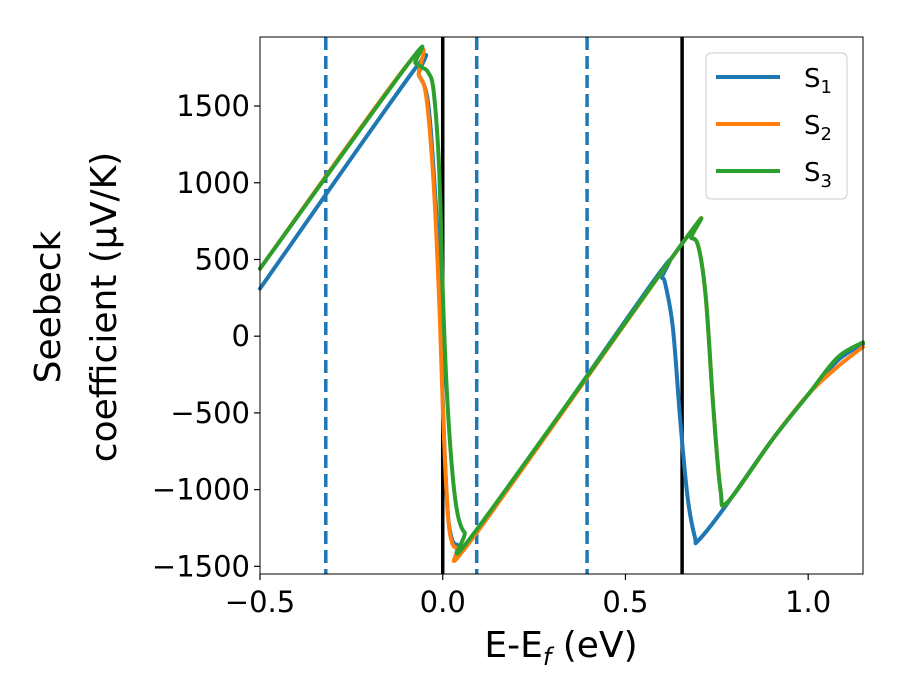  What do you see at coordinates (528, 596) in the screenshot?
I see `x-axis-ticks: −0.5 0.0 0.5 1.0` at bounding box center [528, 596].